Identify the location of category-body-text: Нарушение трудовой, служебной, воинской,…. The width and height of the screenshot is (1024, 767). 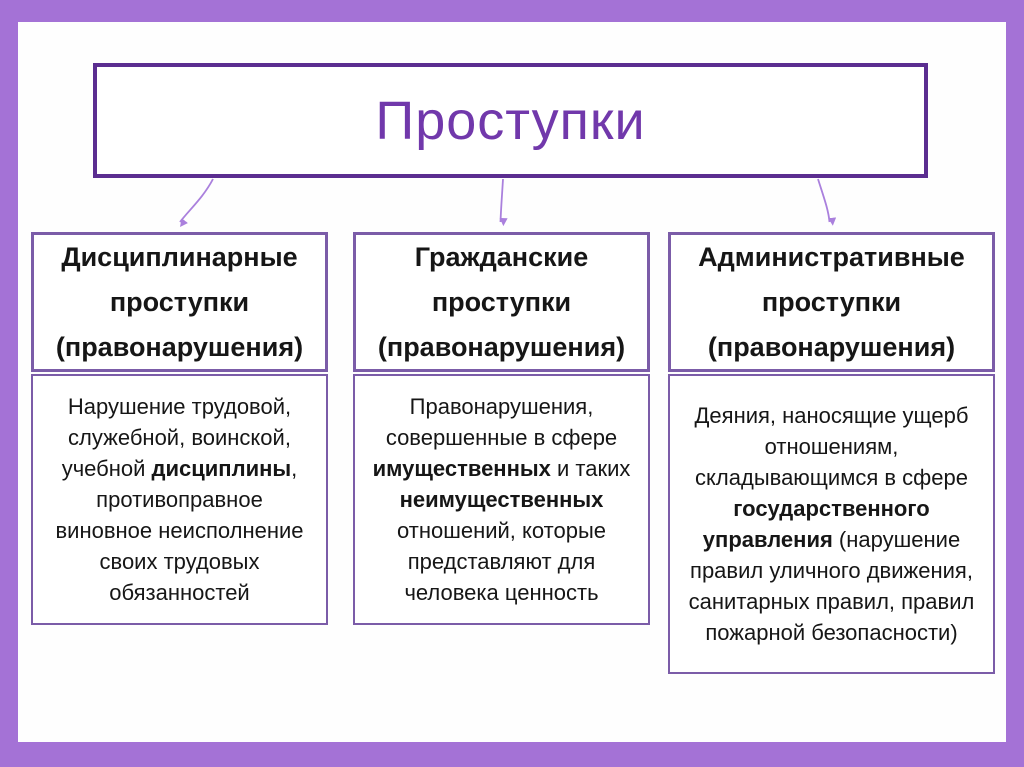
(179, 499).